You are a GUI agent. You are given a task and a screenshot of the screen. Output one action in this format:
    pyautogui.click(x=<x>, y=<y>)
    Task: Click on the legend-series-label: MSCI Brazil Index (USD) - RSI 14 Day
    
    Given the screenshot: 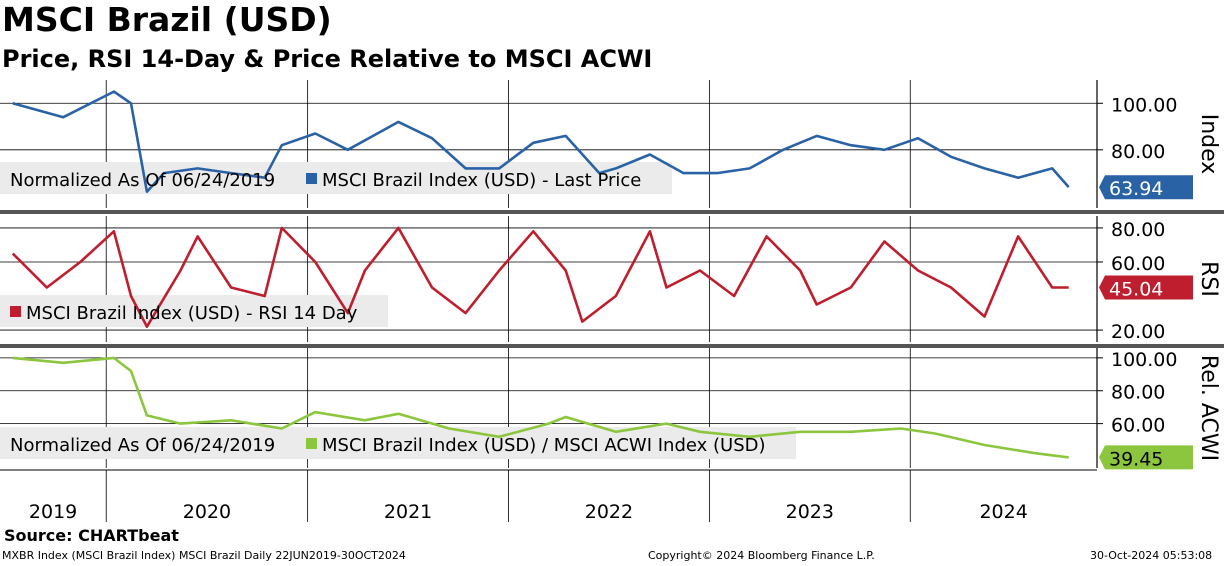 What is the action you would take?
    pyautogui.click(x=192, y=313)
    